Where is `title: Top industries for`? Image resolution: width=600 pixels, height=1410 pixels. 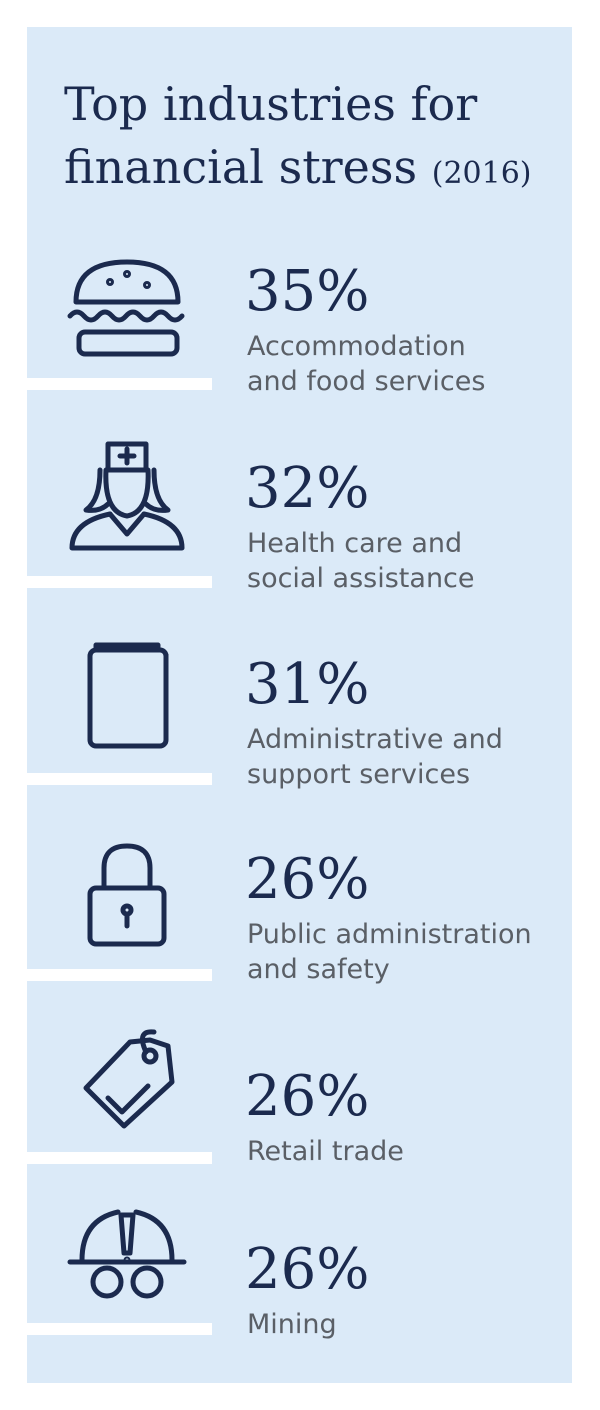 title: Top industries for is located at coordinates (270, 104).